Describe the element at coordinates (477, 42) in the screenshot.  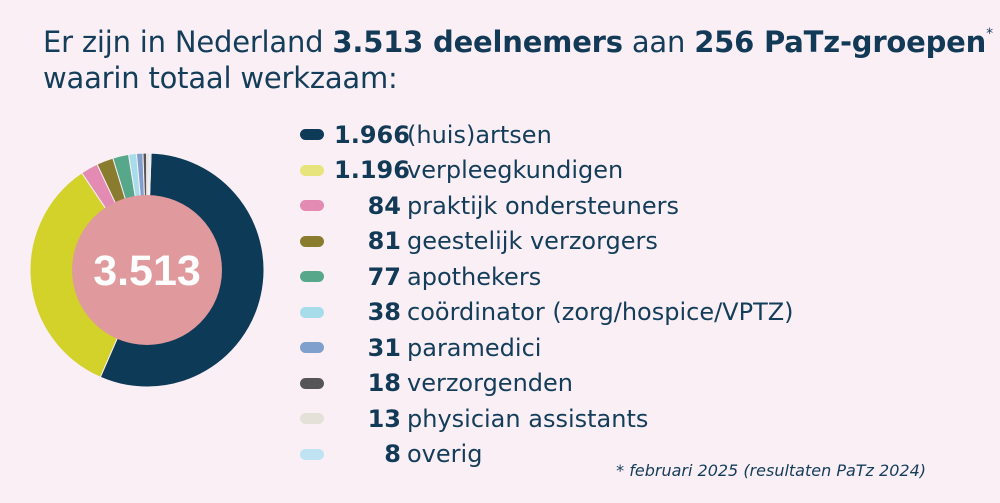
I see `participants-total: 3.513 deelnemers` at that location.